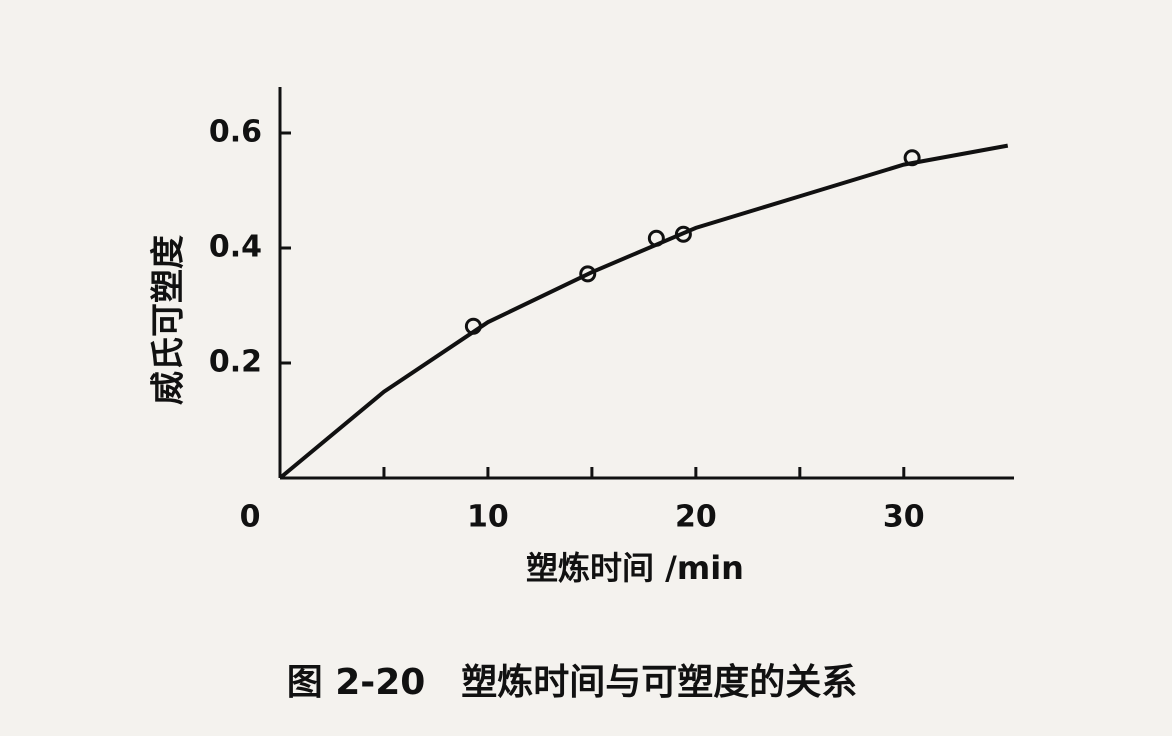  Describe the element at coordinates (235, 362) in the screenshot. I see `y-tick-label: 0.2` at that location.